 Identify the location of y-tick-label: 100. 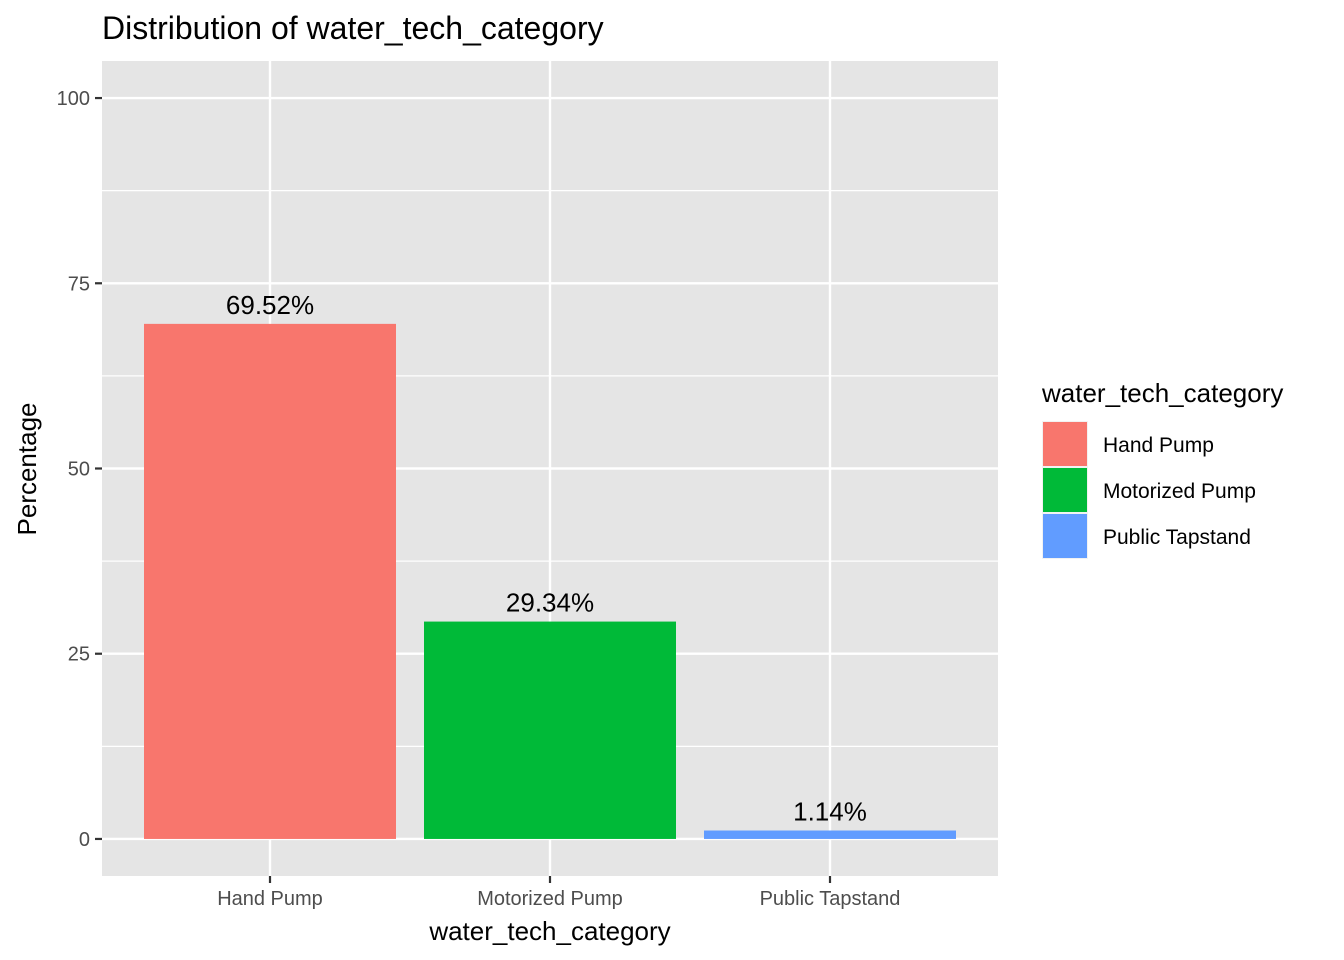
(73, 99).